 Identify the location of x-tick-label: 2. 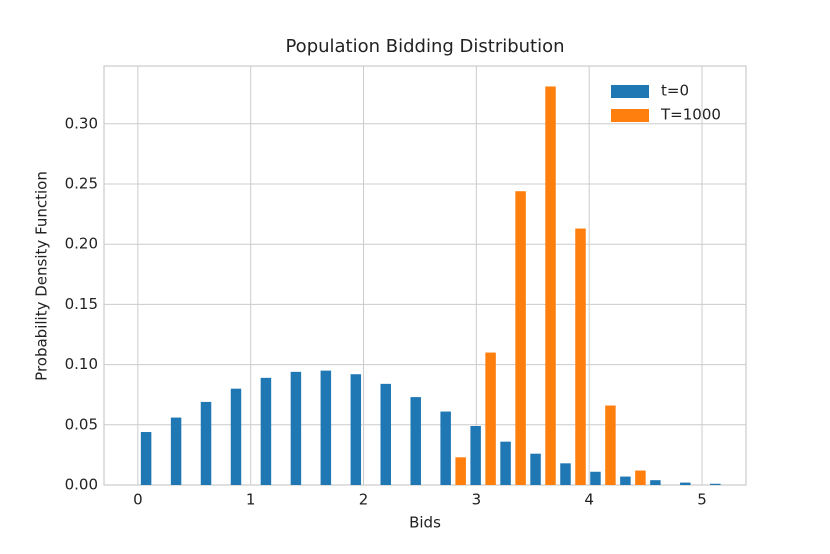
(364, 500).